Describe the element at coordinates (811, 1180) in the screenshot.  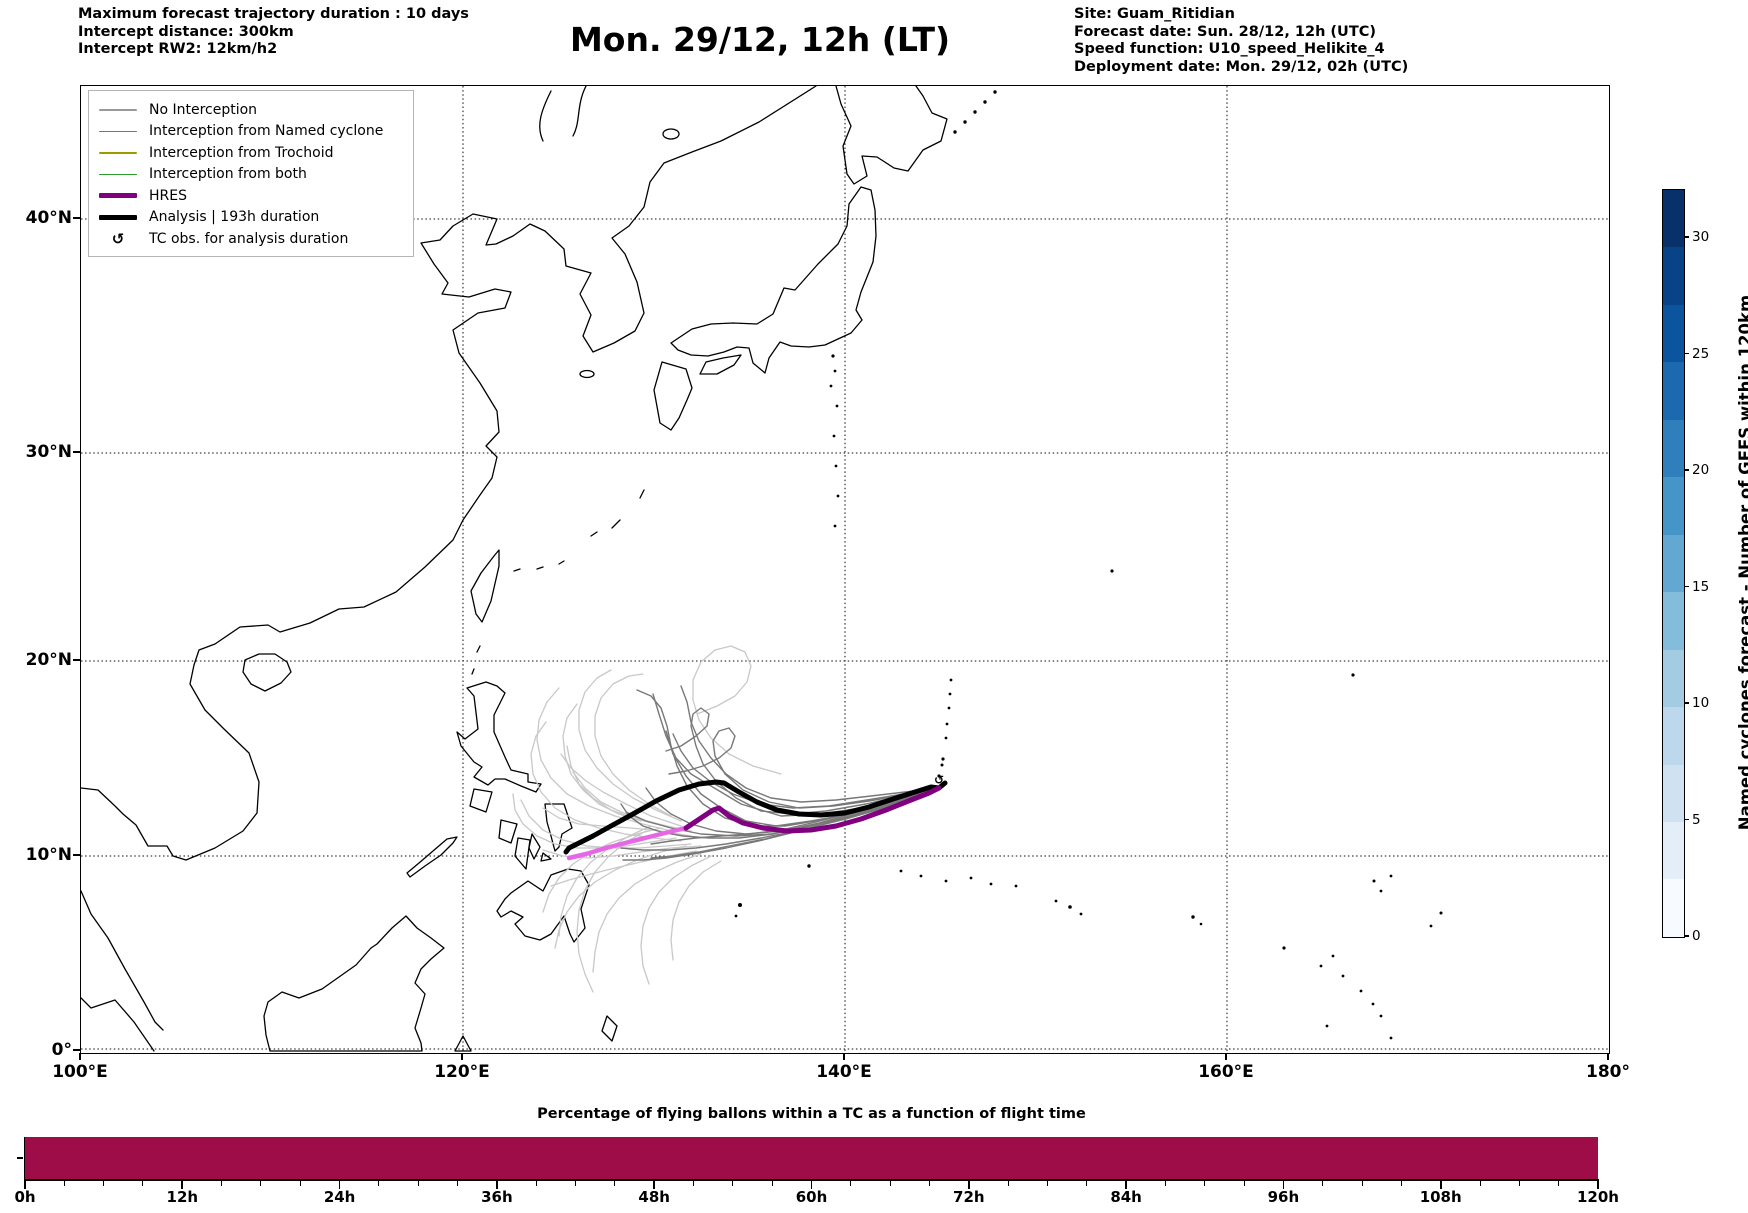
I see `bottom-chart-x-axis` at that location.